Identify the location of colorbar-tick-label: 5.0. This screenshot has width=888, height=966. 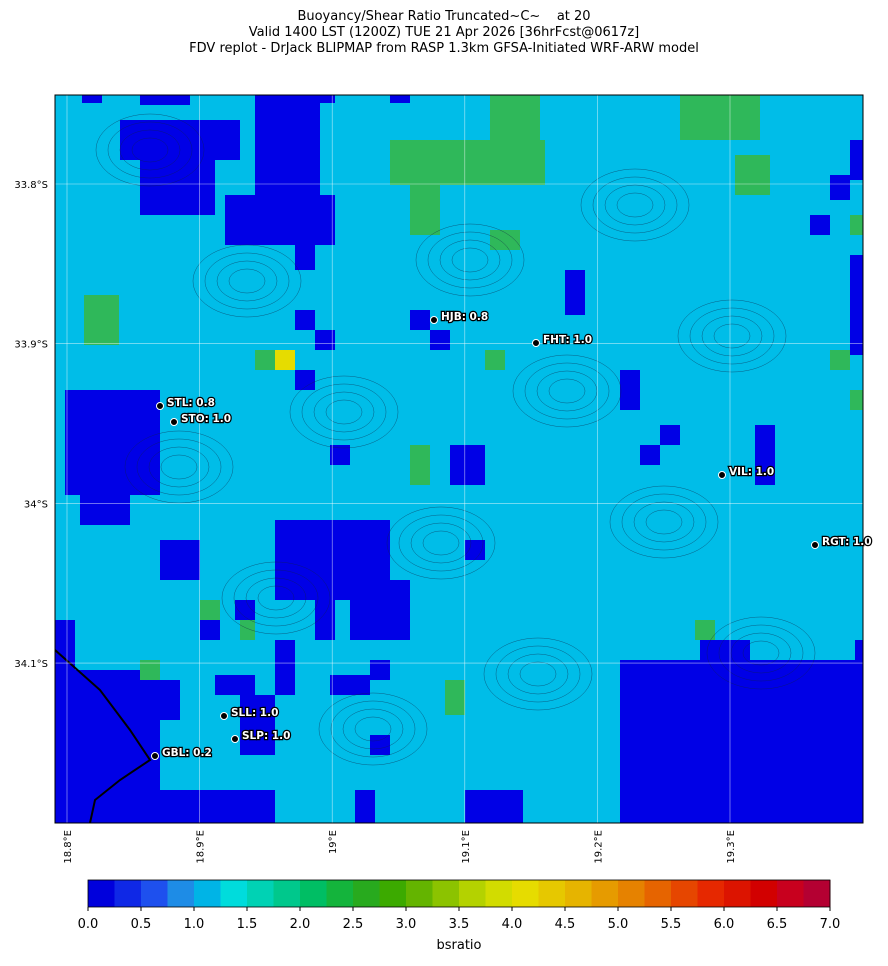
(618, 924).